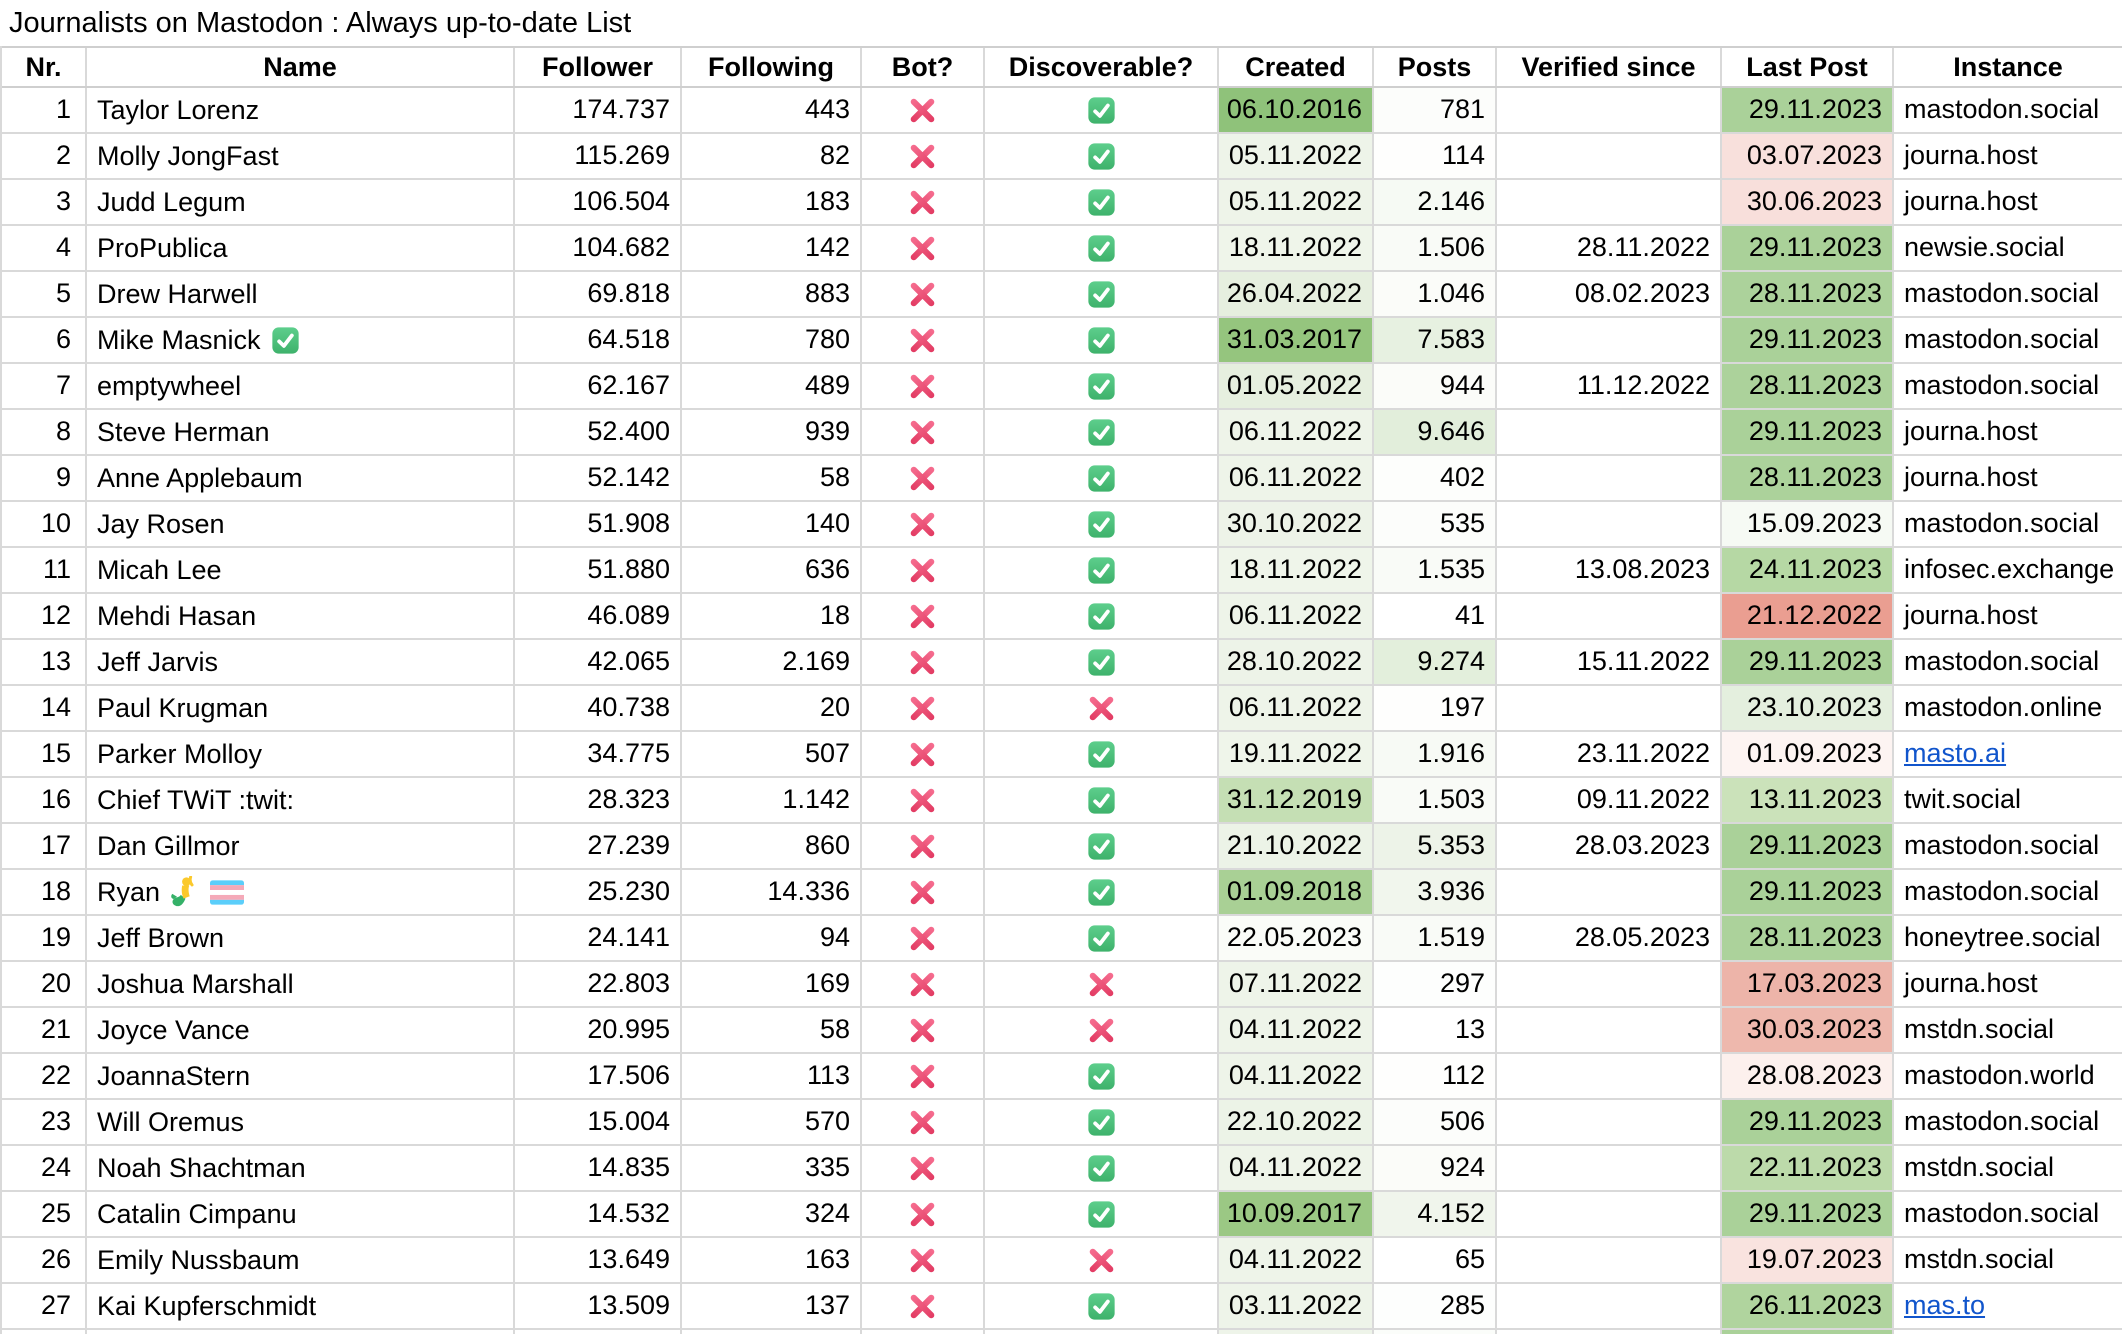 The width and height of the screenshot is (2122, 1334). What do you see at coordinates (1808, 984) in the screenshot?
I see `cell-last-post: 17.03.2023` at bounding box center [1808, 984].